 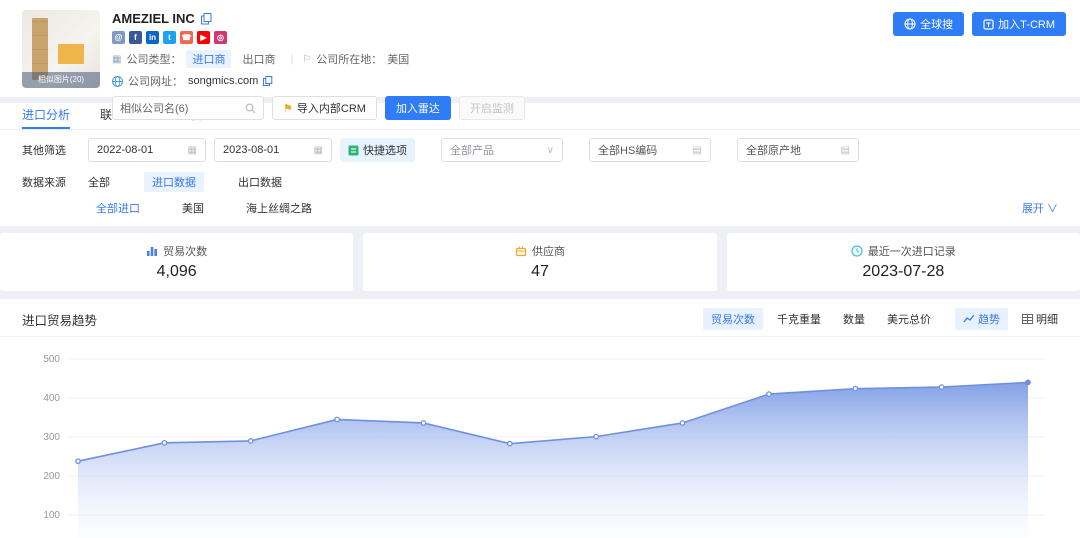 I want to click on date-from-input: 2022-08-01 ▦, so click(x=147, y=150).